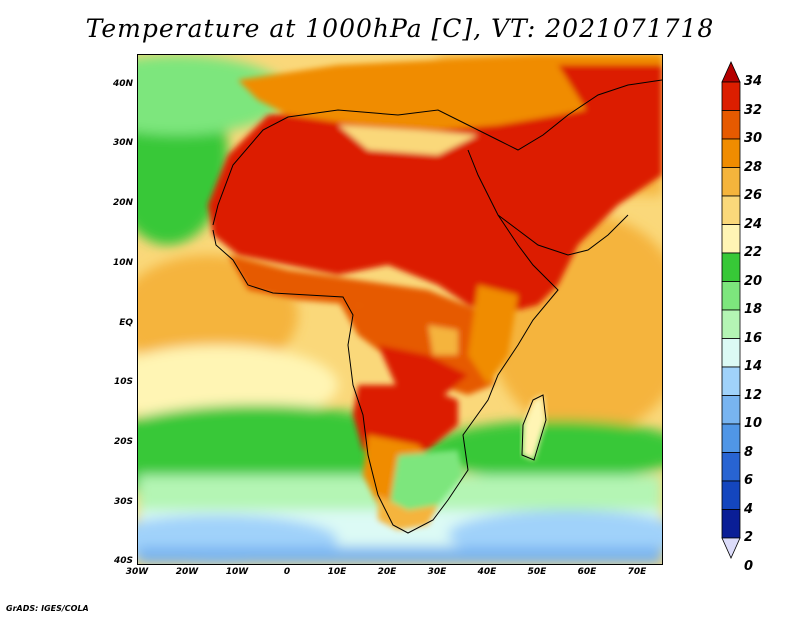 The image size is (800, 618). Describe the element at coordinates (187, 572) in the screenshot. I see `lon-label-20w: 20W` at that location.